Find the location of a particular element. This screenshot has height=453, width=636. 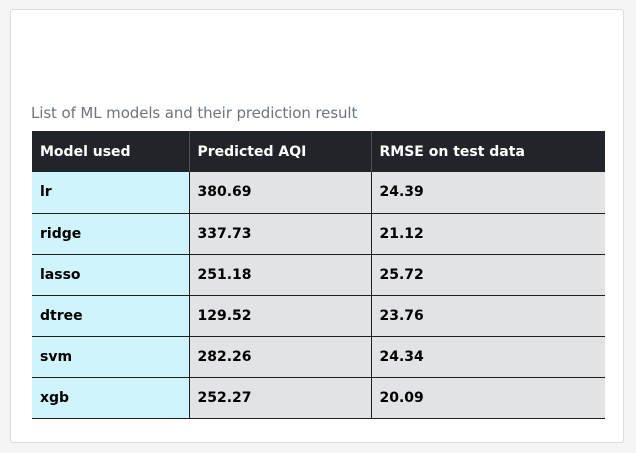

predicted-aqi-cell: 252.27 is located at coordinates (280, 398).